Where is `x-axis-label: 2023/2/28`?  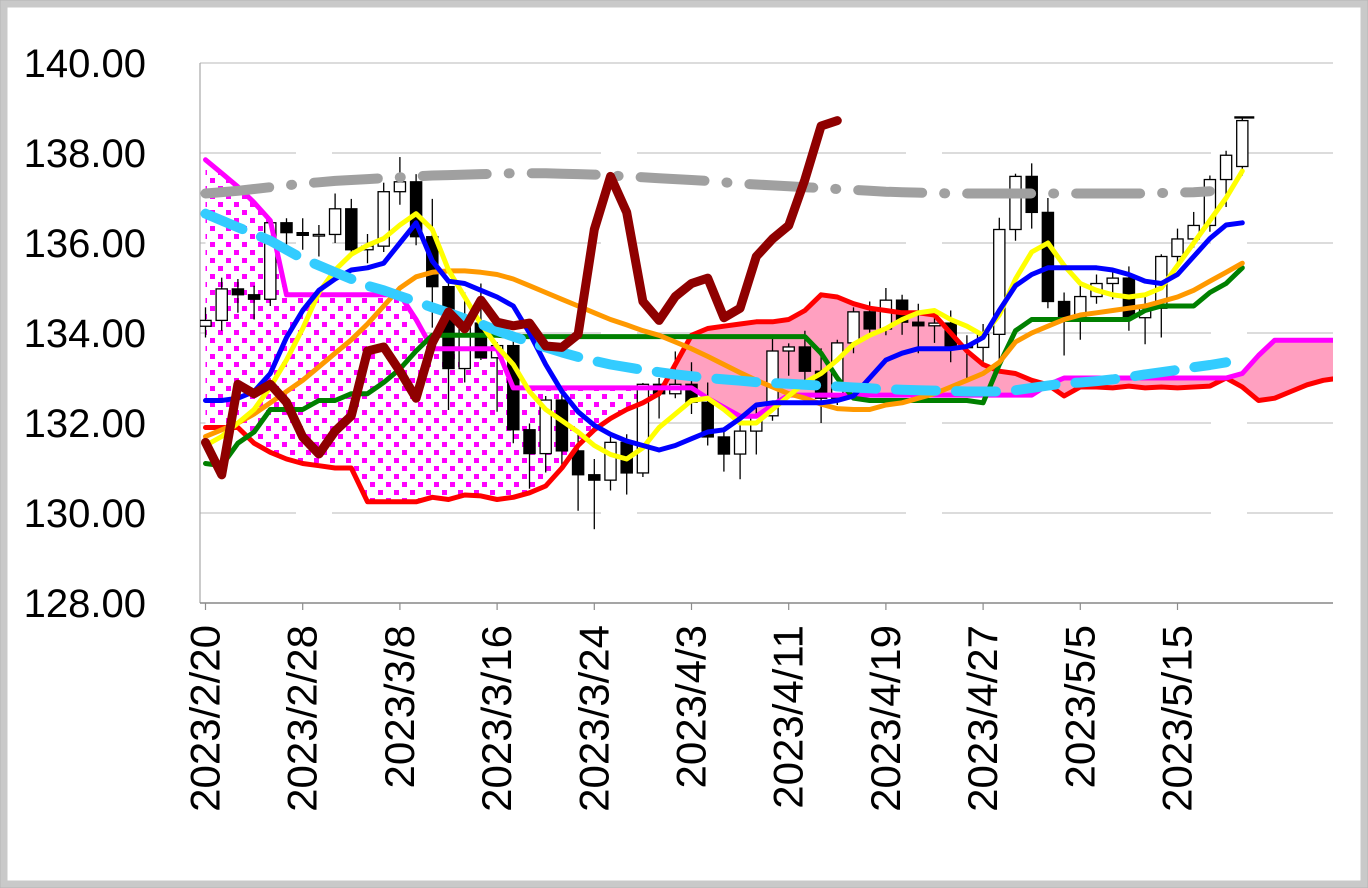 x-axis-label: 2023/2/28 is located at coordinates (302, 718).